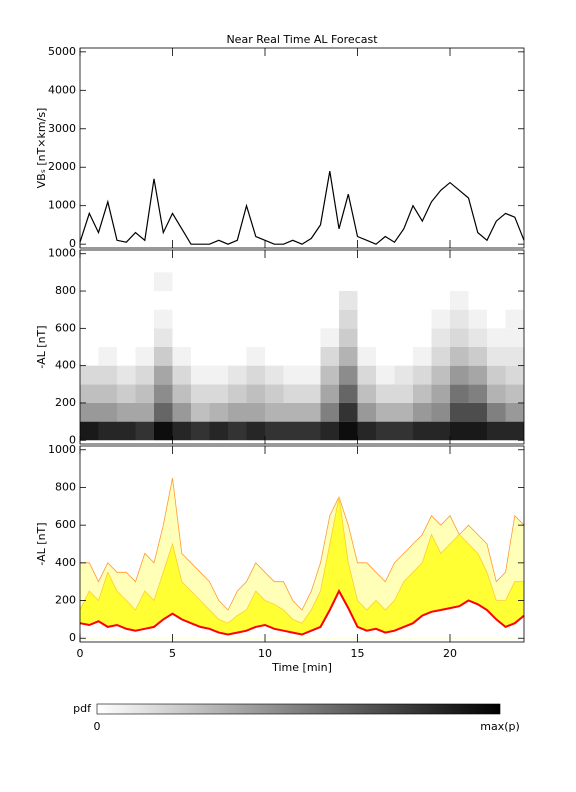  What do you see at coordinates (65, 327) in the screenshot?
I see `y-tick-label: 600` at bounding box center [65, 327].